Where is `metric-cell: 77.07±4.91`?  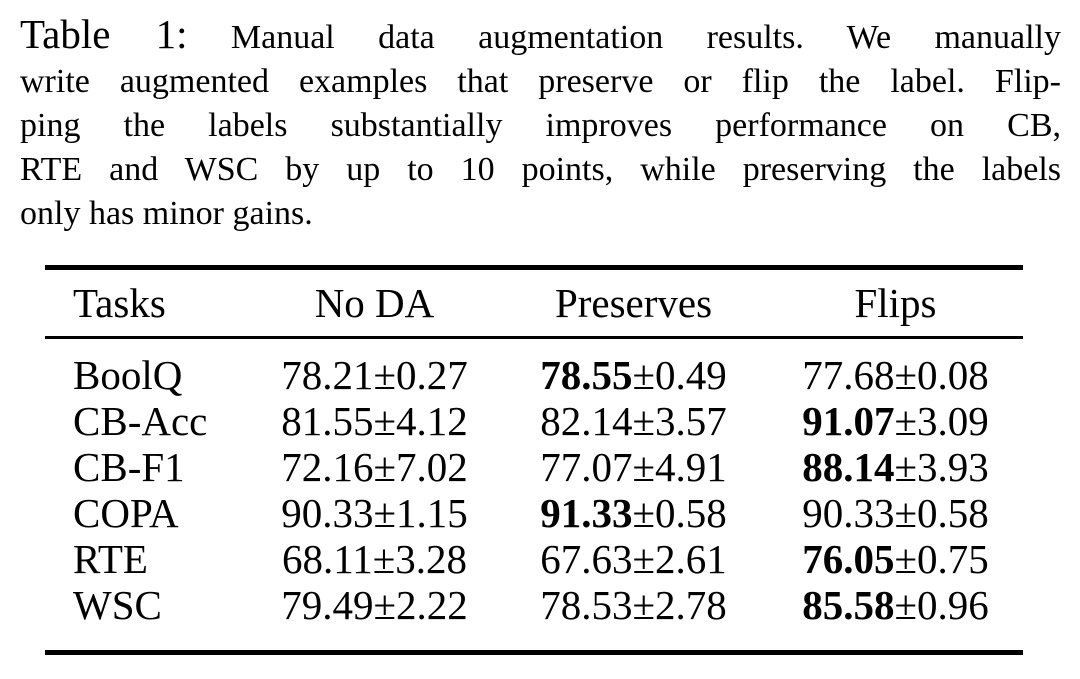
metric-cell: 77.07±4.91 is located at coordinates (633, 467).